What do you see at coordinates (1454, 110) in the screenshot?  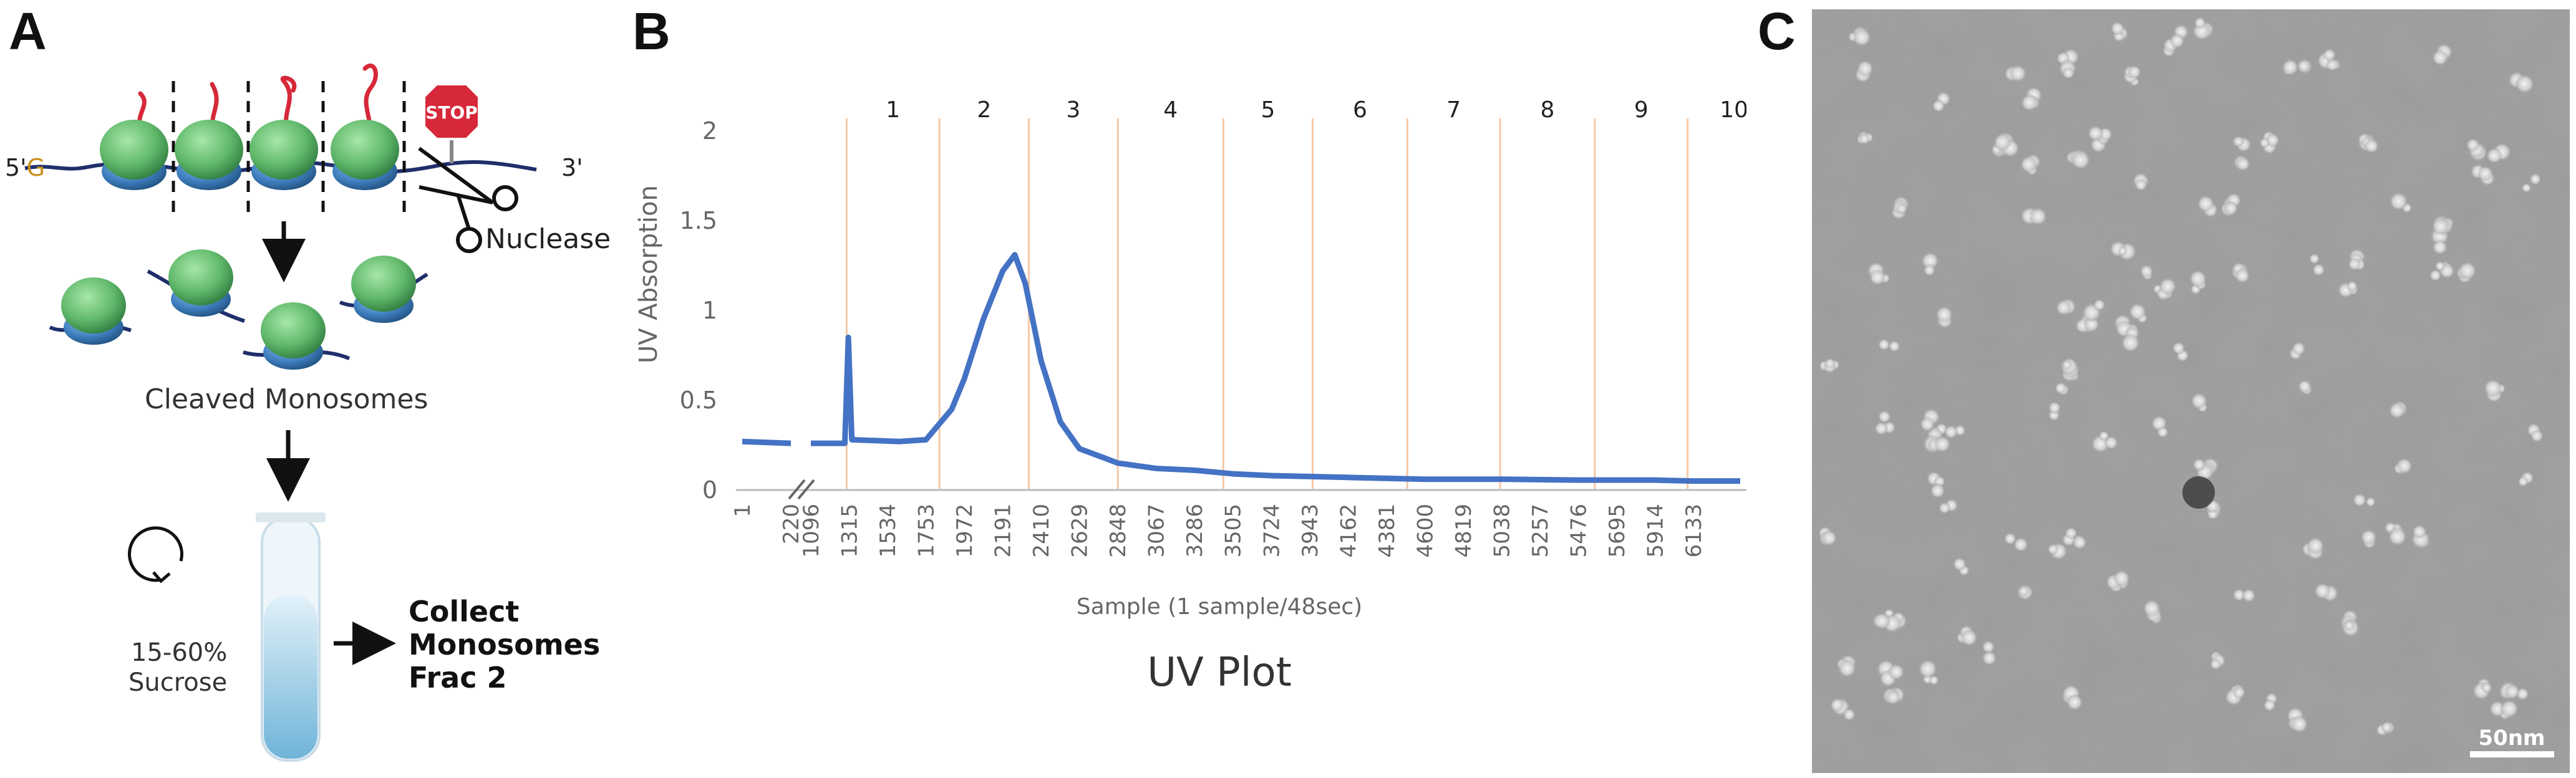 I see `fraction-label: 7` at bounding box center [1454, 110].